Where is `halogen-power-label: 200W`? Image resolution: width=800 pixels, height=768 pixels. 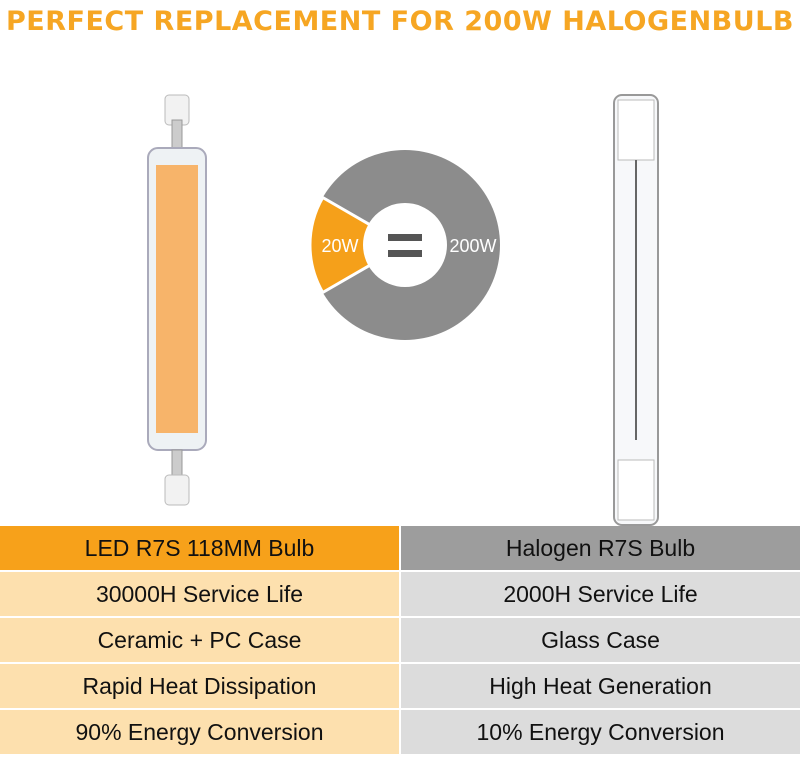
halogen-power-label: 200W is located at coordinates (472, 246).